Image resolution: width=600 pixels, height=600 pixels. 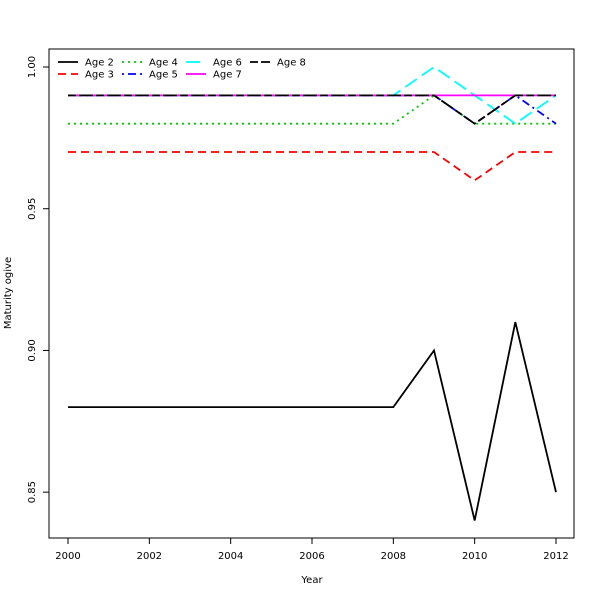 I want to click on x-axis: 2000 2002 2004 2006 2008 2010 2012, so click(x=312, y=549).